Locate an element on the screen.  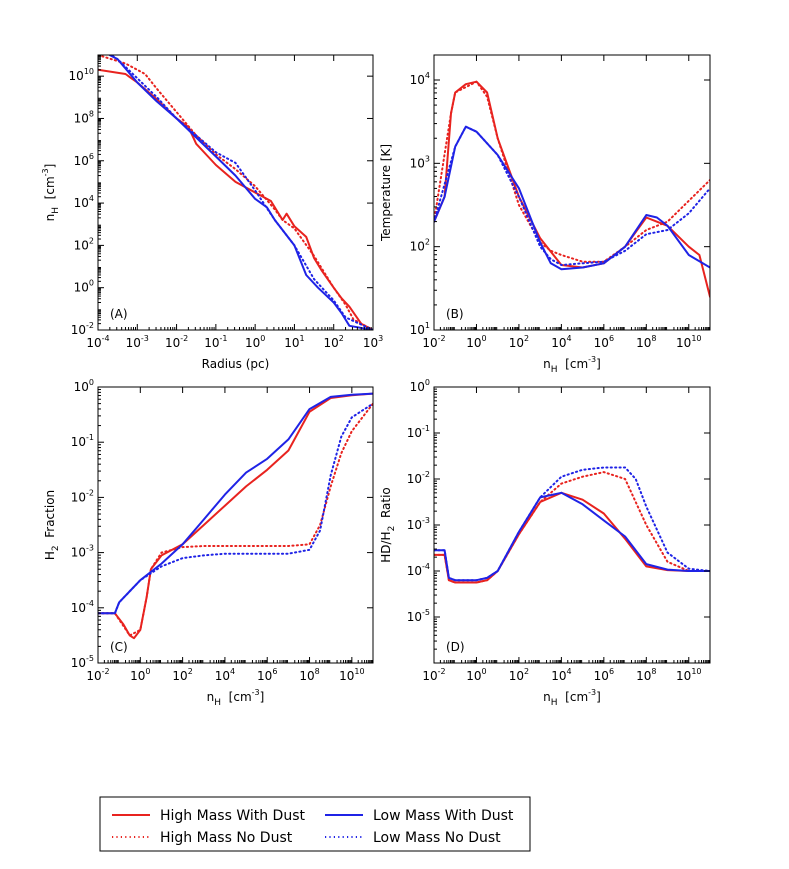
y-axis-label: Temperature [K] is located at coordinates (386, 193).